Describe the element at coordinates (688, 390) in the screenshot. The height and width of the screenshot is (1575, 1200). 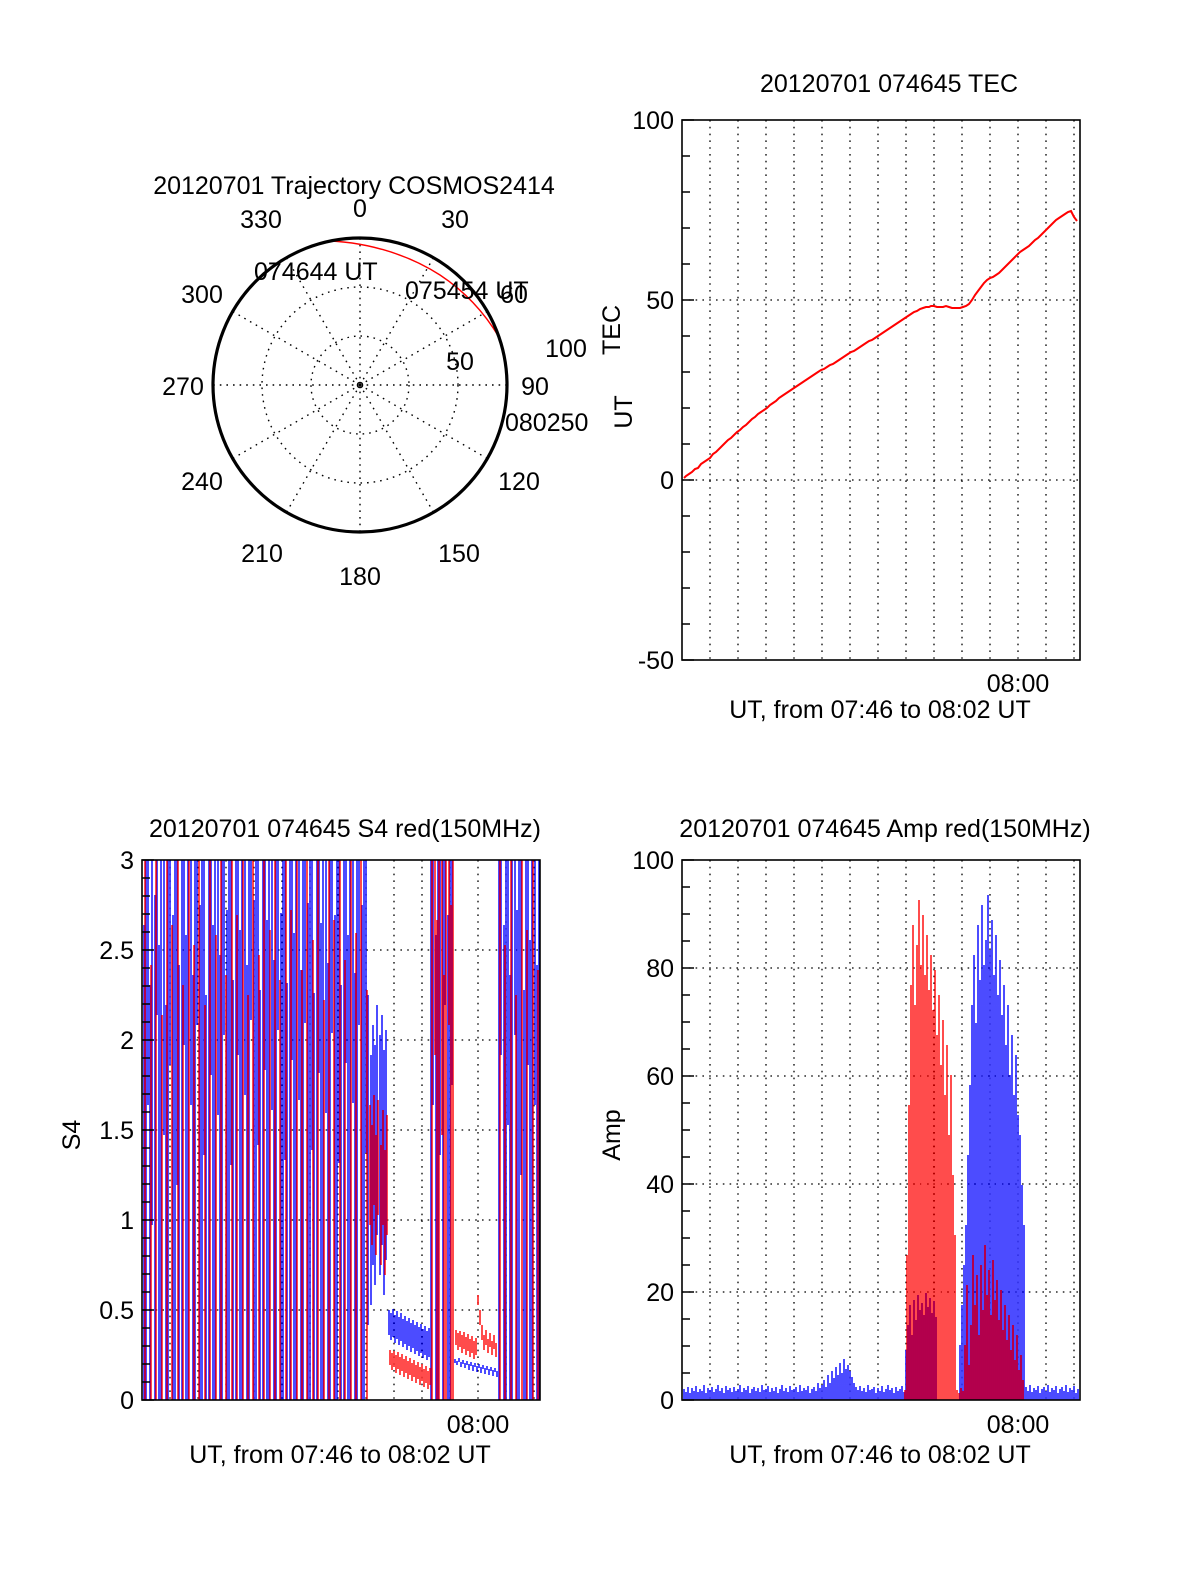
I see `tec-y-ticks` at that location.